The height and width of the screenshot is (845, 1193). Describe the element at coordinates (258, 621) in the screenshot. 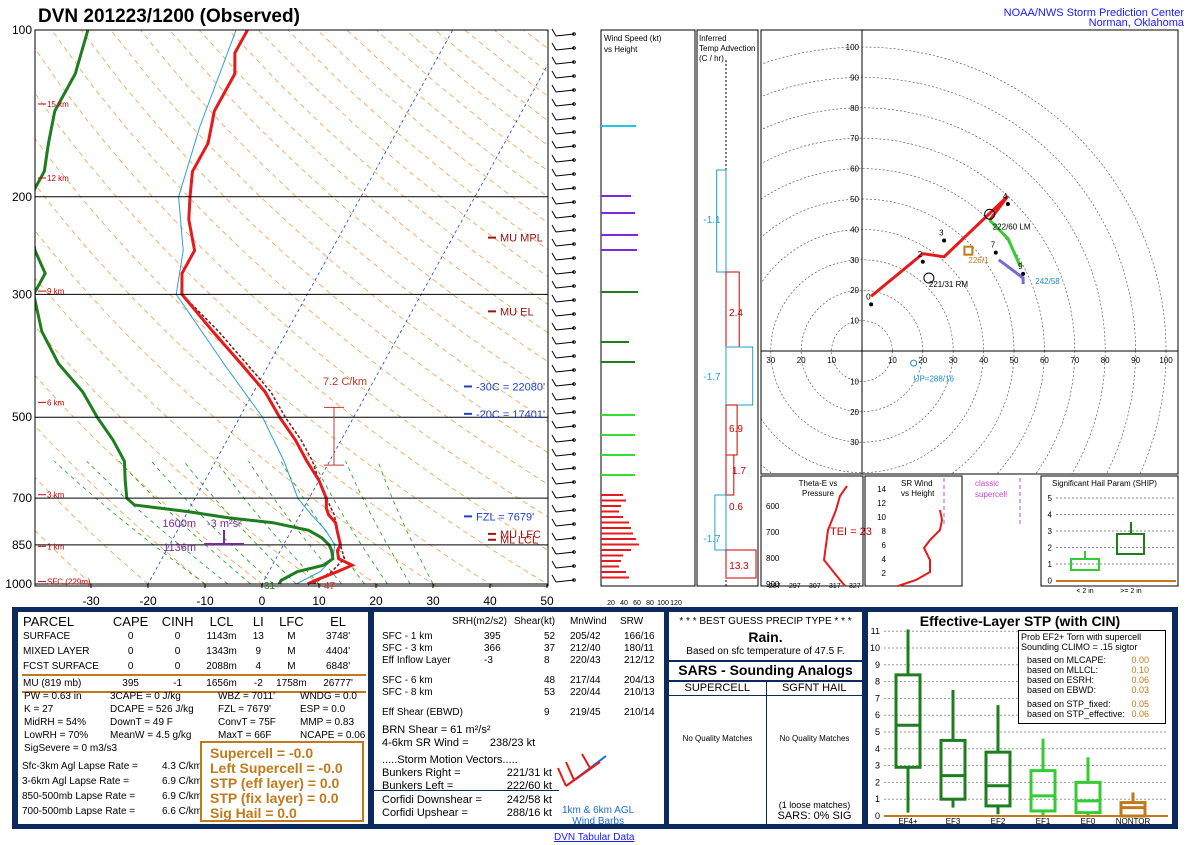

I see `parcel-header: LI` at that location.